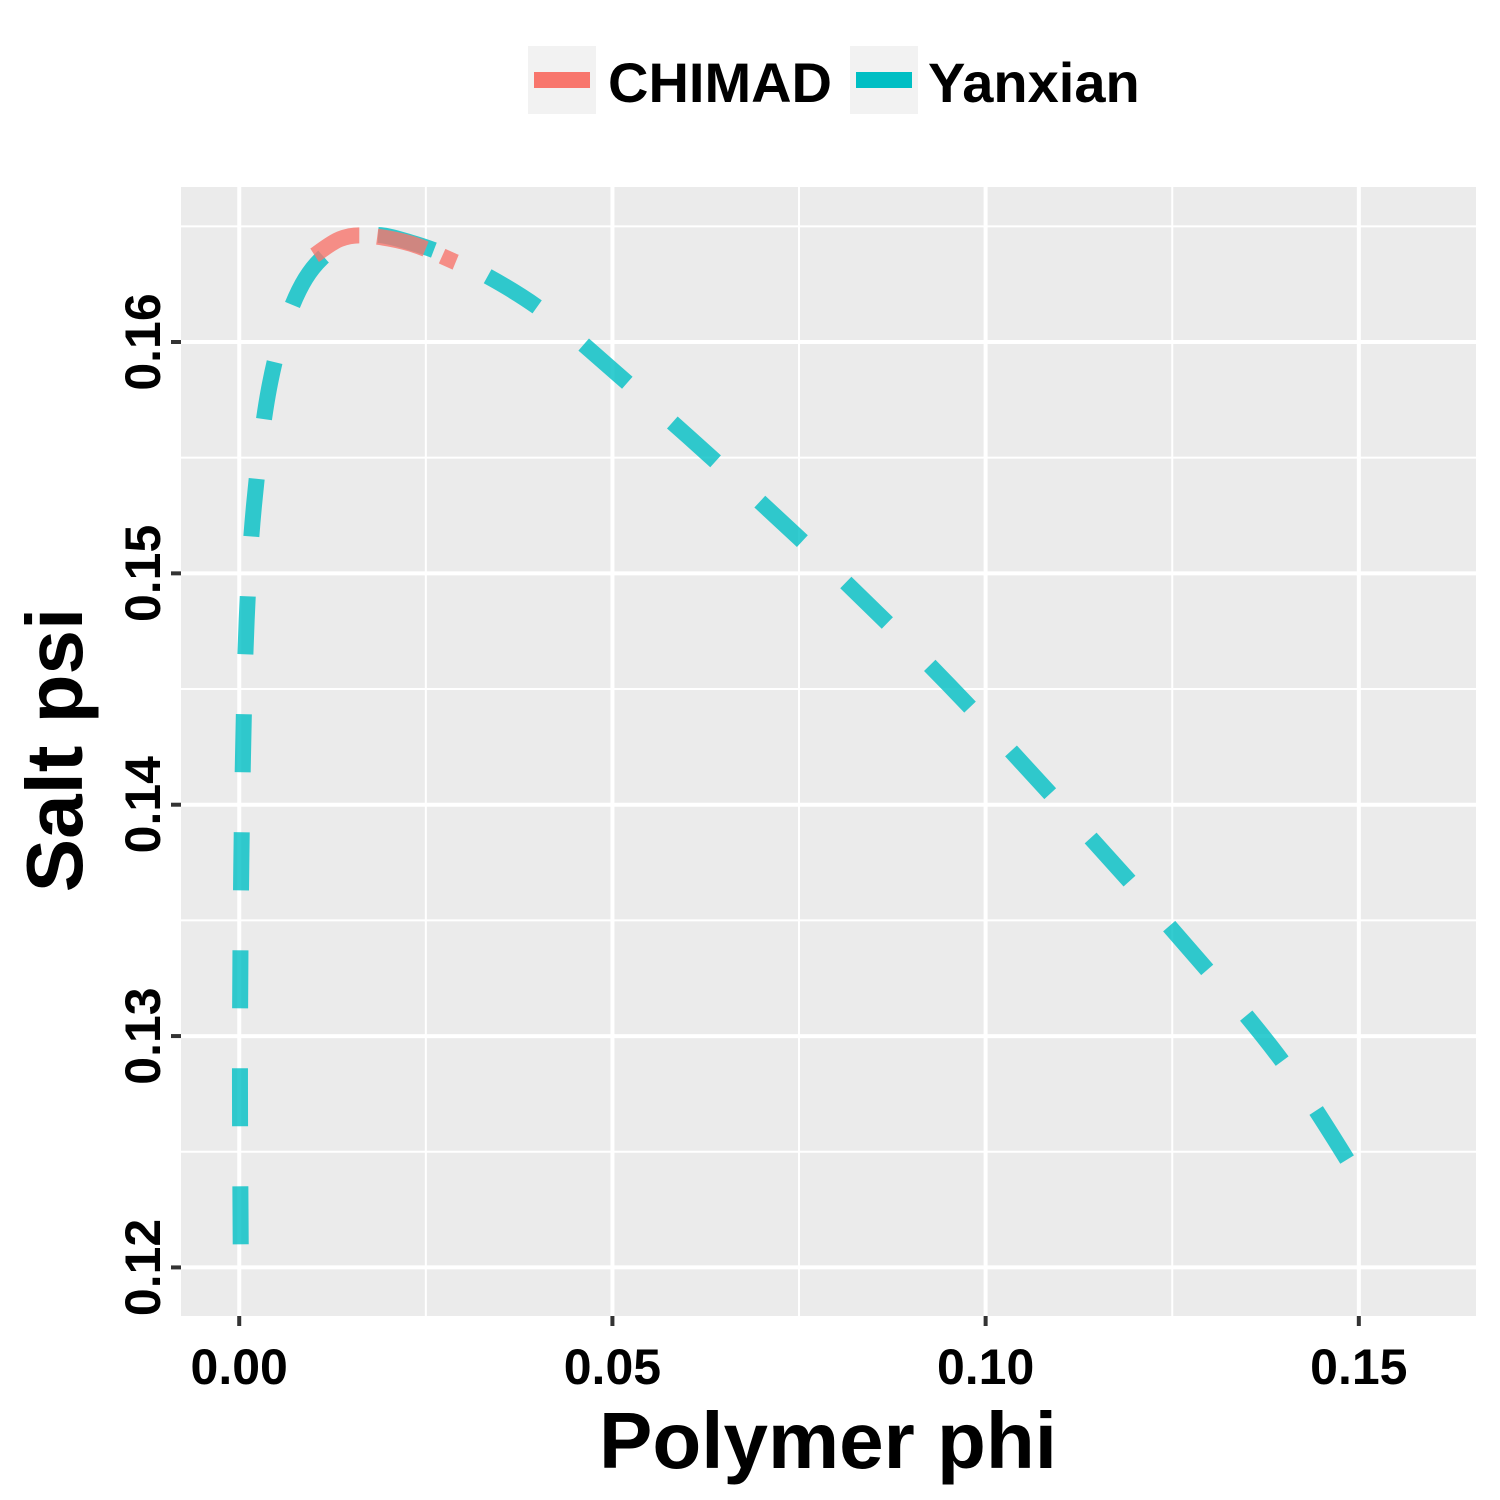 The height and width of the screenshot is (1500, 1500). I want to click on x-axis-title: Polymer phi, so click(828, 1440).